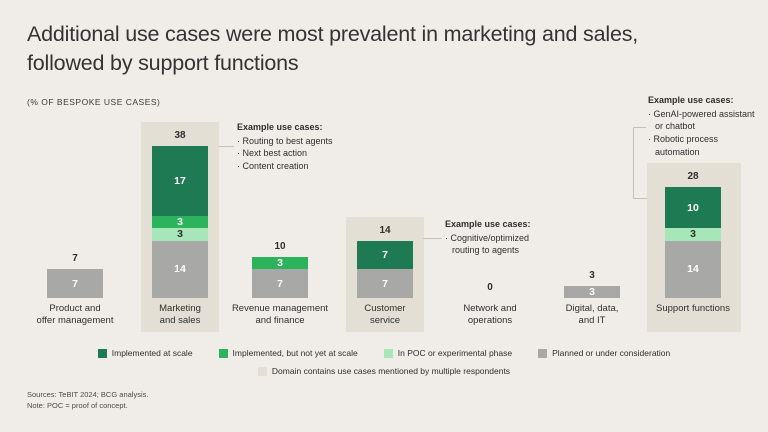  Describe the element at coordinates (280, 314) in the screenshot. I see `category-label: Revenue management and finance` at that location.